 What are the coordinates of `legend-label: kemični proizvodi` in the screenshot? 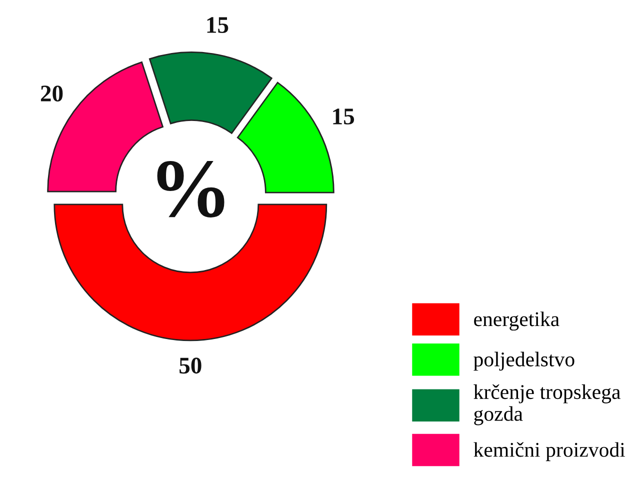 It's located at (550, 452).